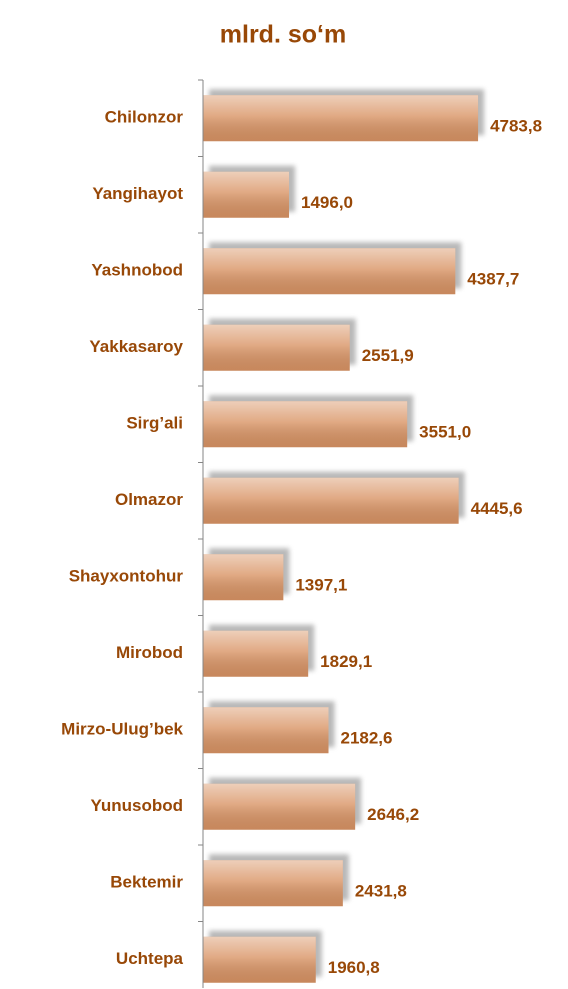  I want to click on chart-title: mlrd. so‘m, so click(283, 35).